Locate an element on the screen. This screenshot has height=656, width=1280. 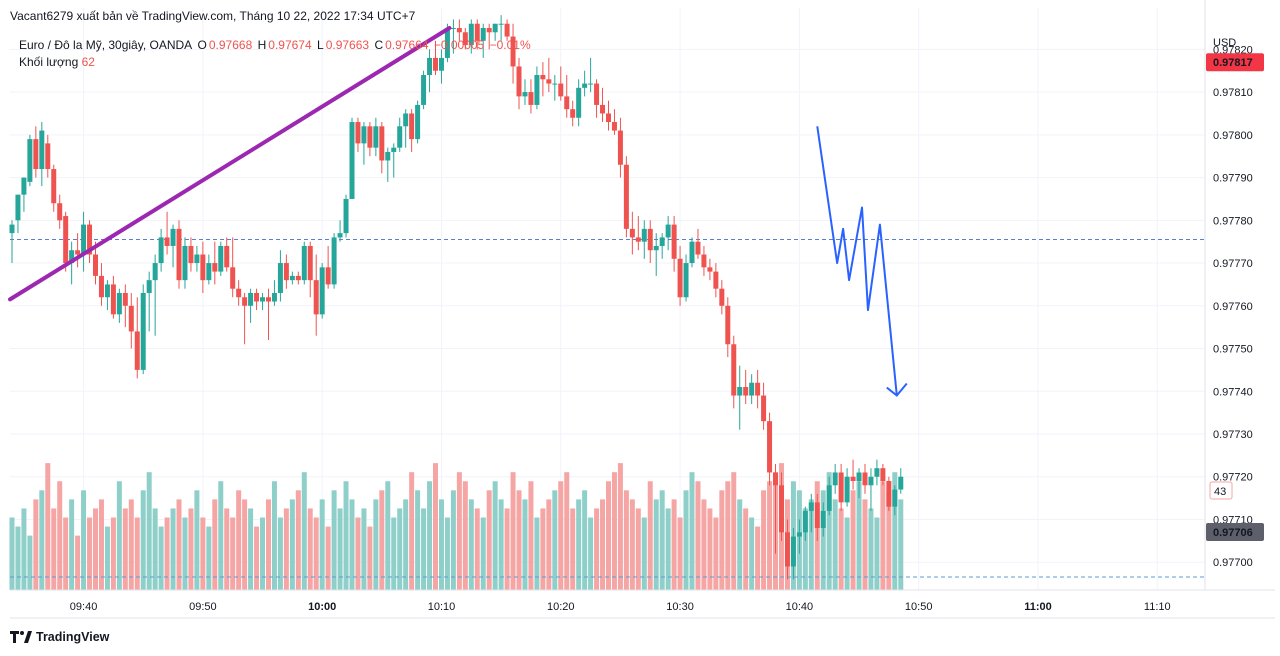
time-tick-label: 10:40 is located at coordinates (800, 607).